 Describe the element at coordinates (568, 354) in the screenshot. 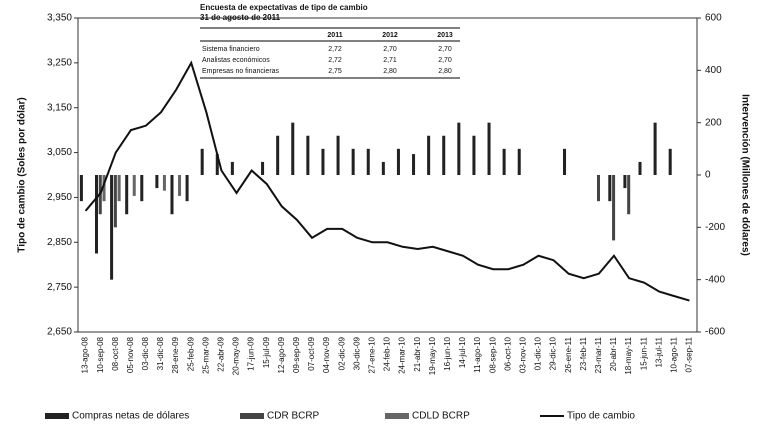

I see `x-tick-label: 26-ene-11` at that location.